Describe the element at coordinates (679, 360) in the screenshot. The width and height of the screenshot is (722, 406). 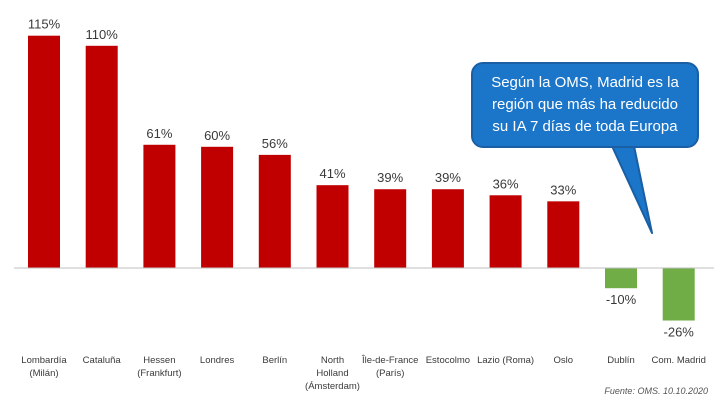
I see `category-label: Com. Madrid` at that location.